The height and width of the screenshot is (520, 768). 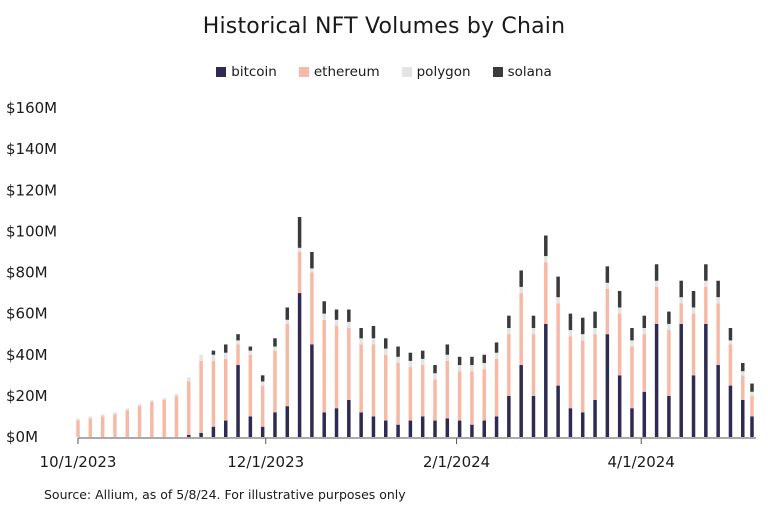 I want to click on chart-title: Historical NFT Volumes by Chain, so click(x=384, y=26).